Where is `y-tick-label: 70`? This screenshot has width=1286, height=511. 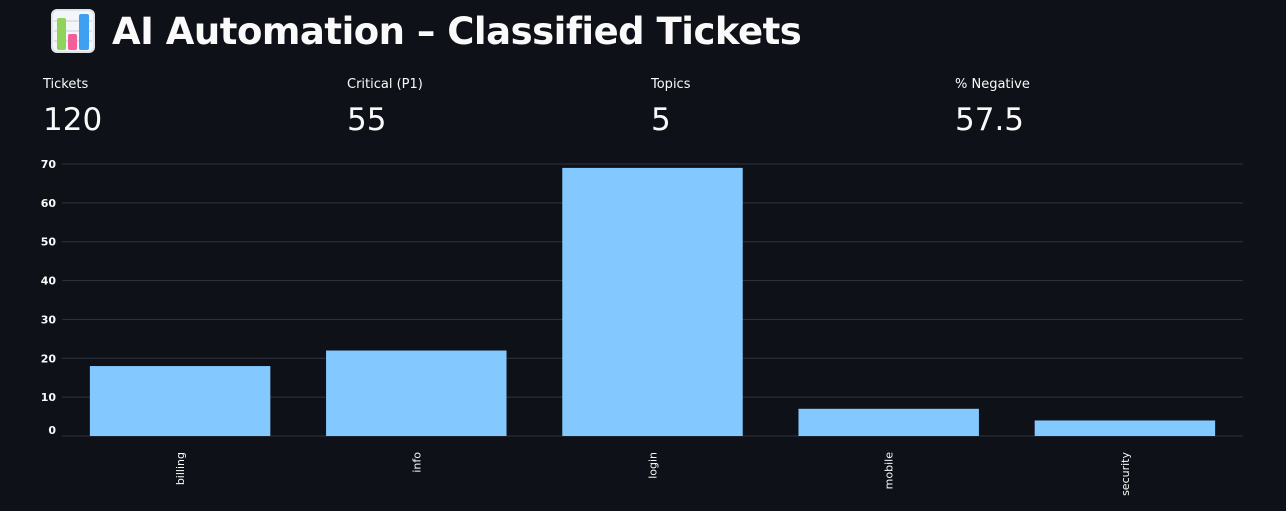 y-tick-label: 70 is located at coordinates (49, 164).